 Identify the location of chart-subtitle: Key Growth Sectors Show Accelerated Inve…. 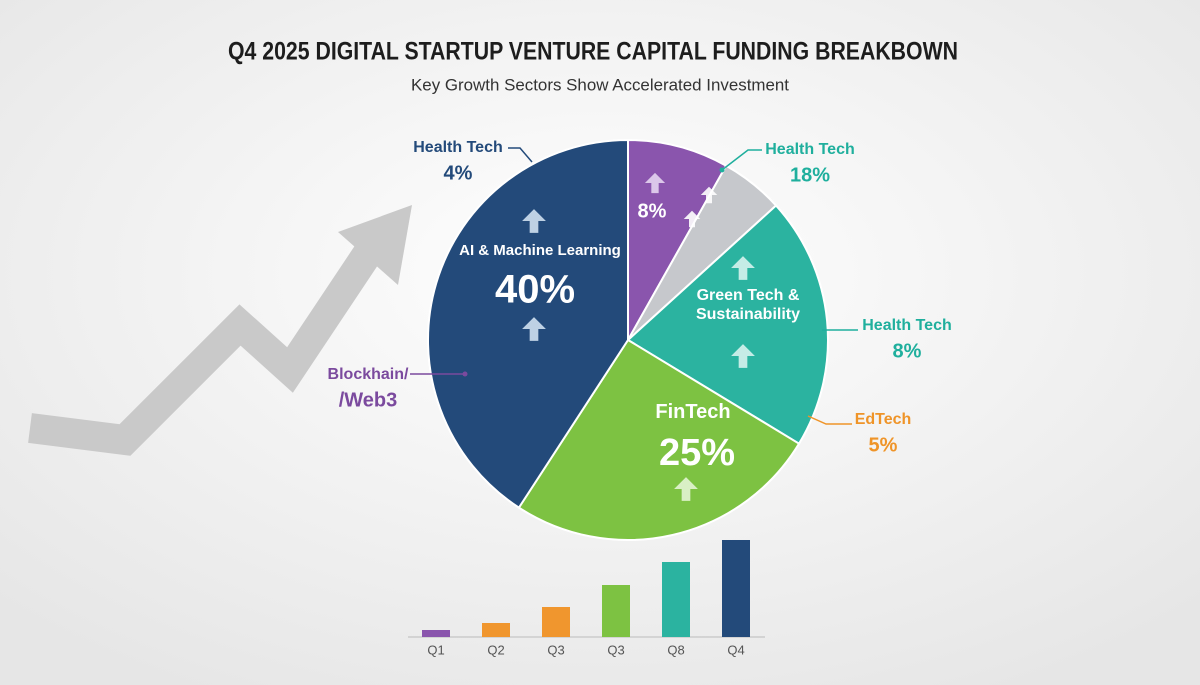
(600, 84).